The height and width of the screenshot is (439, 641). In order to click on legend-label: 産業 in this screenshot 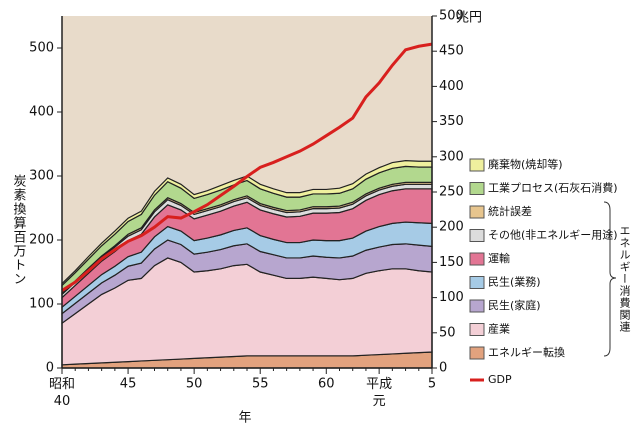, I will do `click(499, 329)`.